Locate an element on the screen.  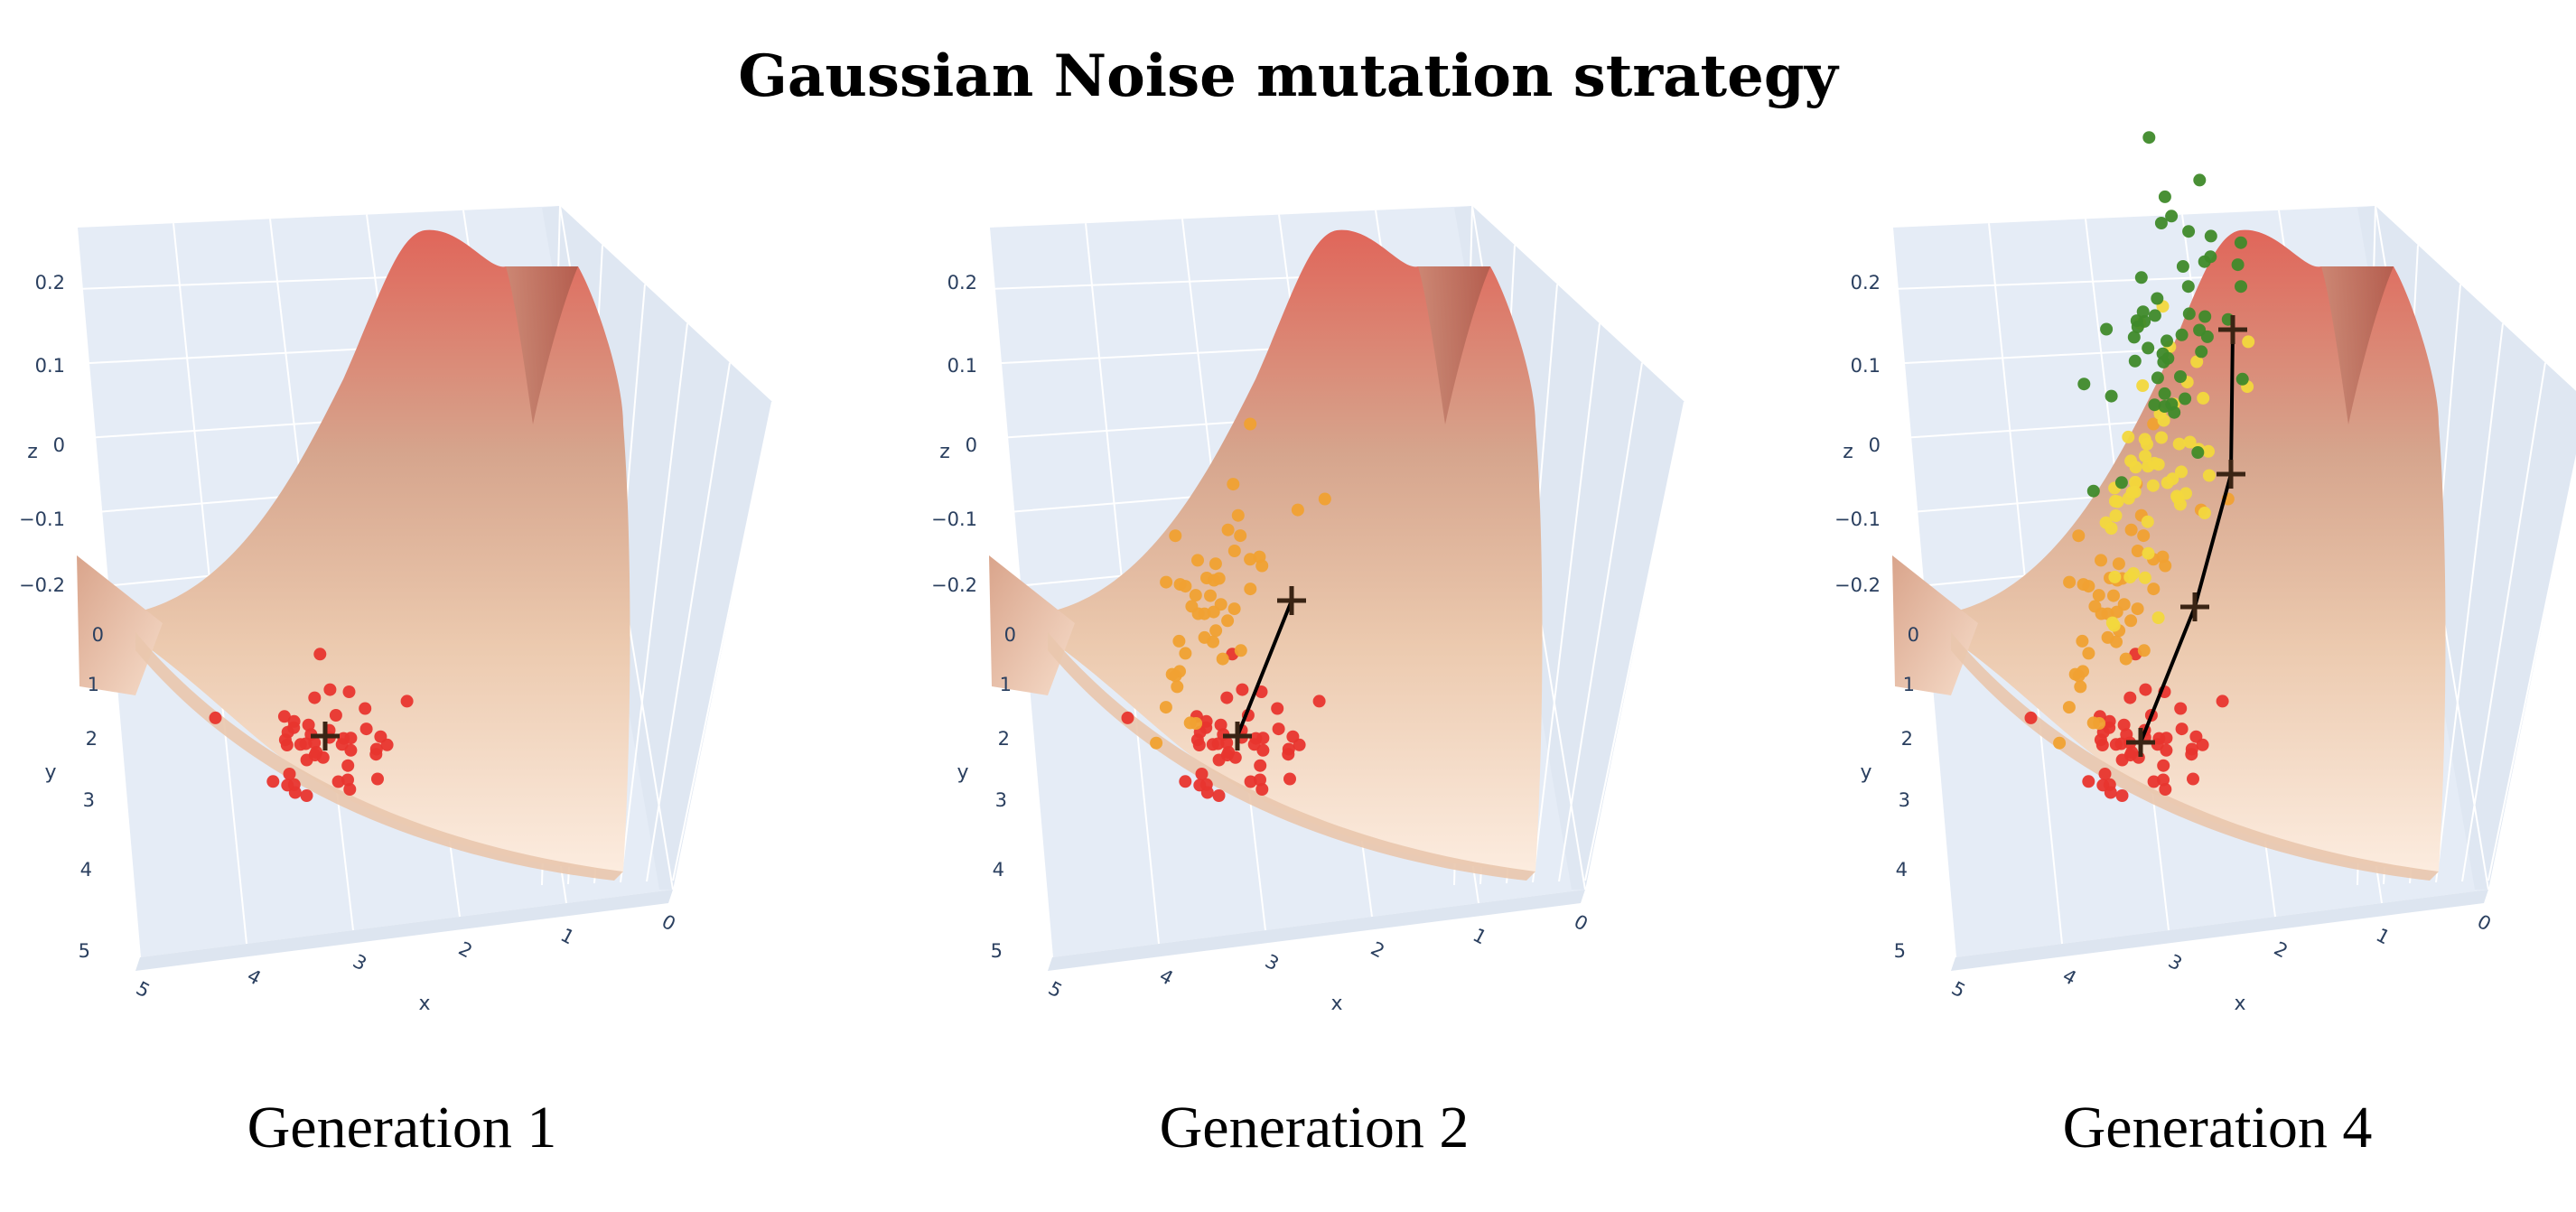
generation-3-points is located at coordinates (2177, 466).